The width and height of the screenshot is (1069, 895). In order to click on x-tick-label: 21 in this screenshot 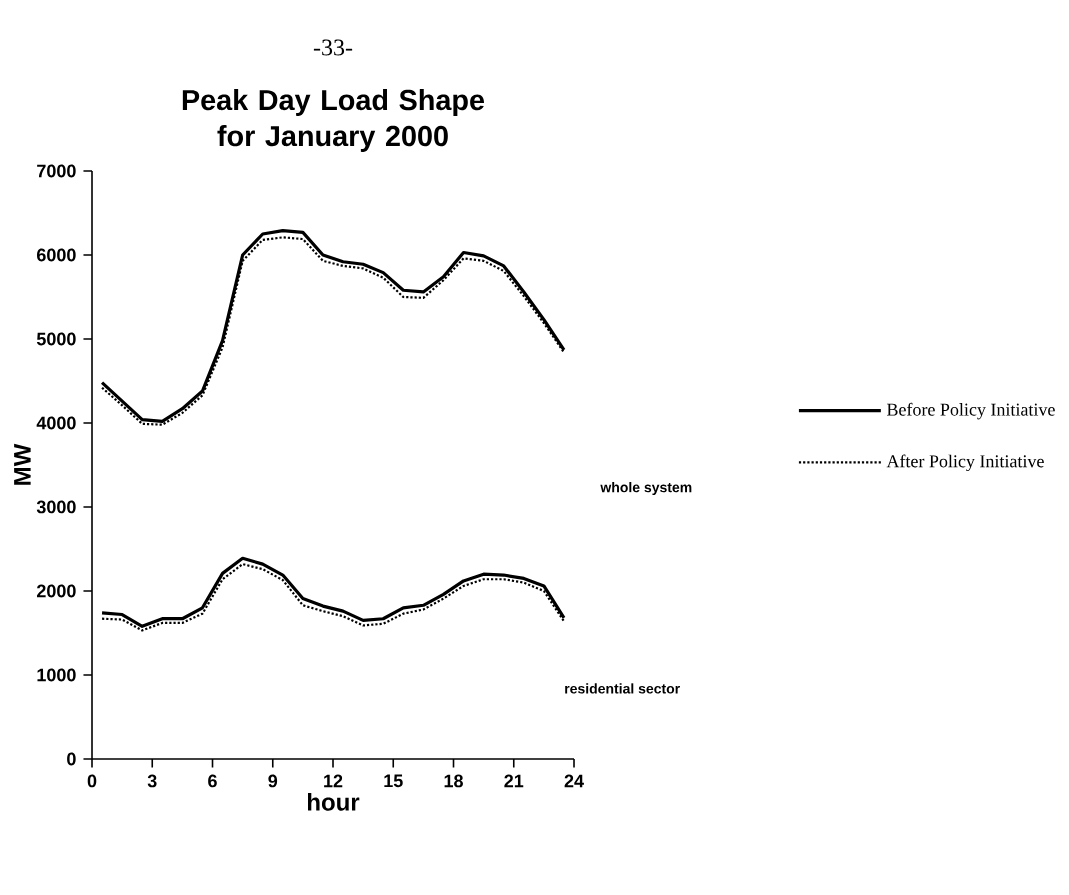, I will do `click(514, 781)`.